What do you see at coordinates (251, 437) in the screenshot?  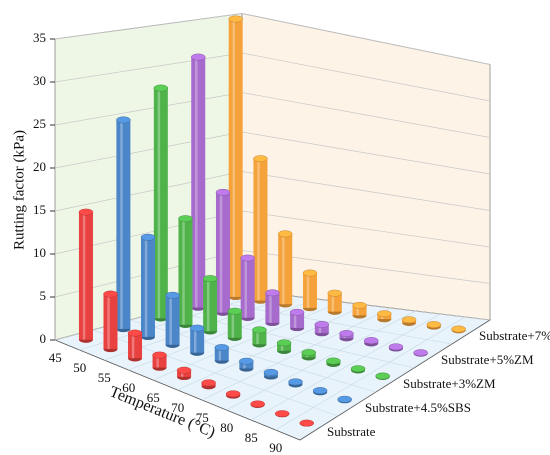 I see `x-tick-label: 85` at bounding box center [251, 437].